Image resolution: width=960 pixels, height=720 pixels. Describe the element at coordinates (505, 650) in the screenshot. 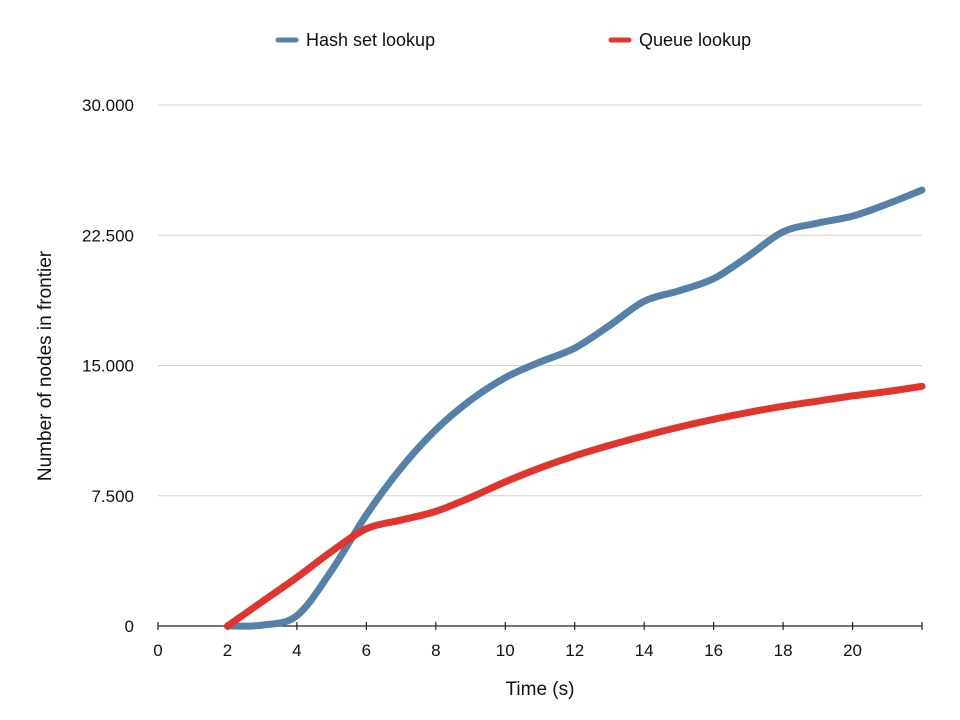

I see `x-tick-label: 10` at that location.